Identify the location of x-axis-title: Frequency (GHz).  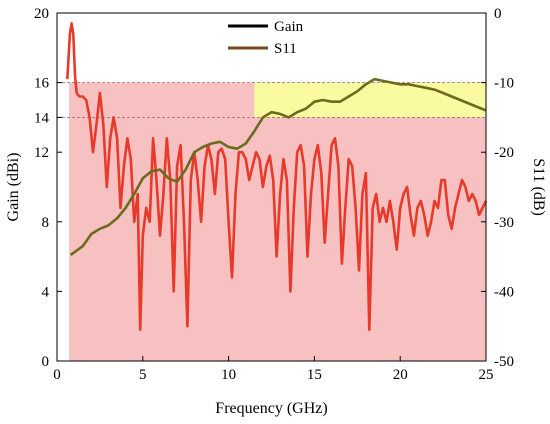
(271, 408).